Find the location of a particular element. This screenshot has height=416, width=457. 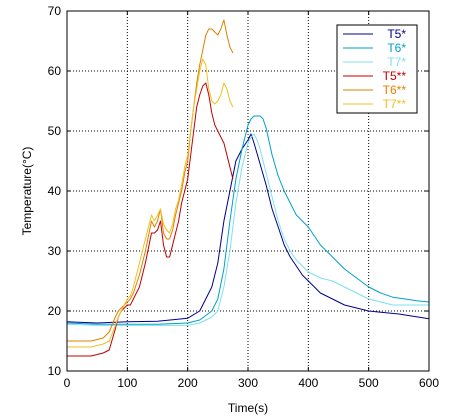

legend-label: T6** is located at coordinates (395, 90).